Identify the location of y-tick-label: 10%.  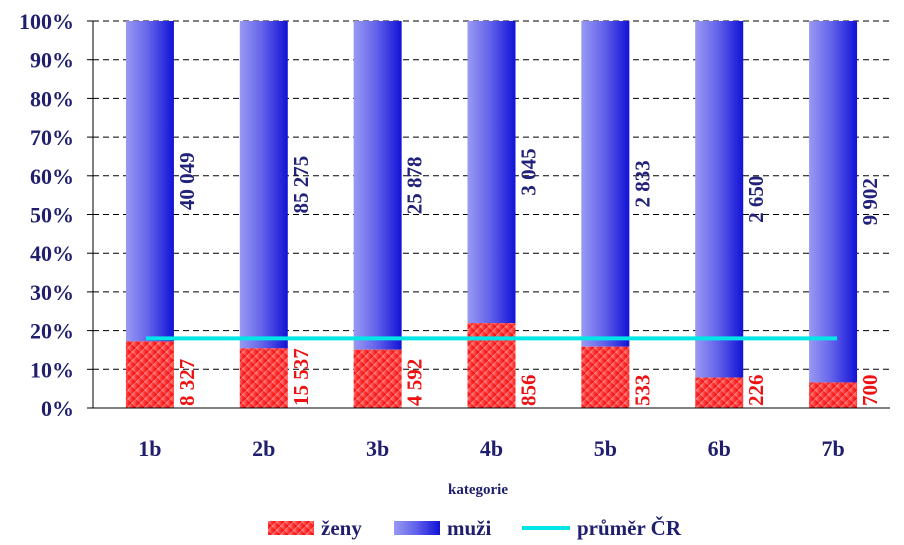
(52, 369).